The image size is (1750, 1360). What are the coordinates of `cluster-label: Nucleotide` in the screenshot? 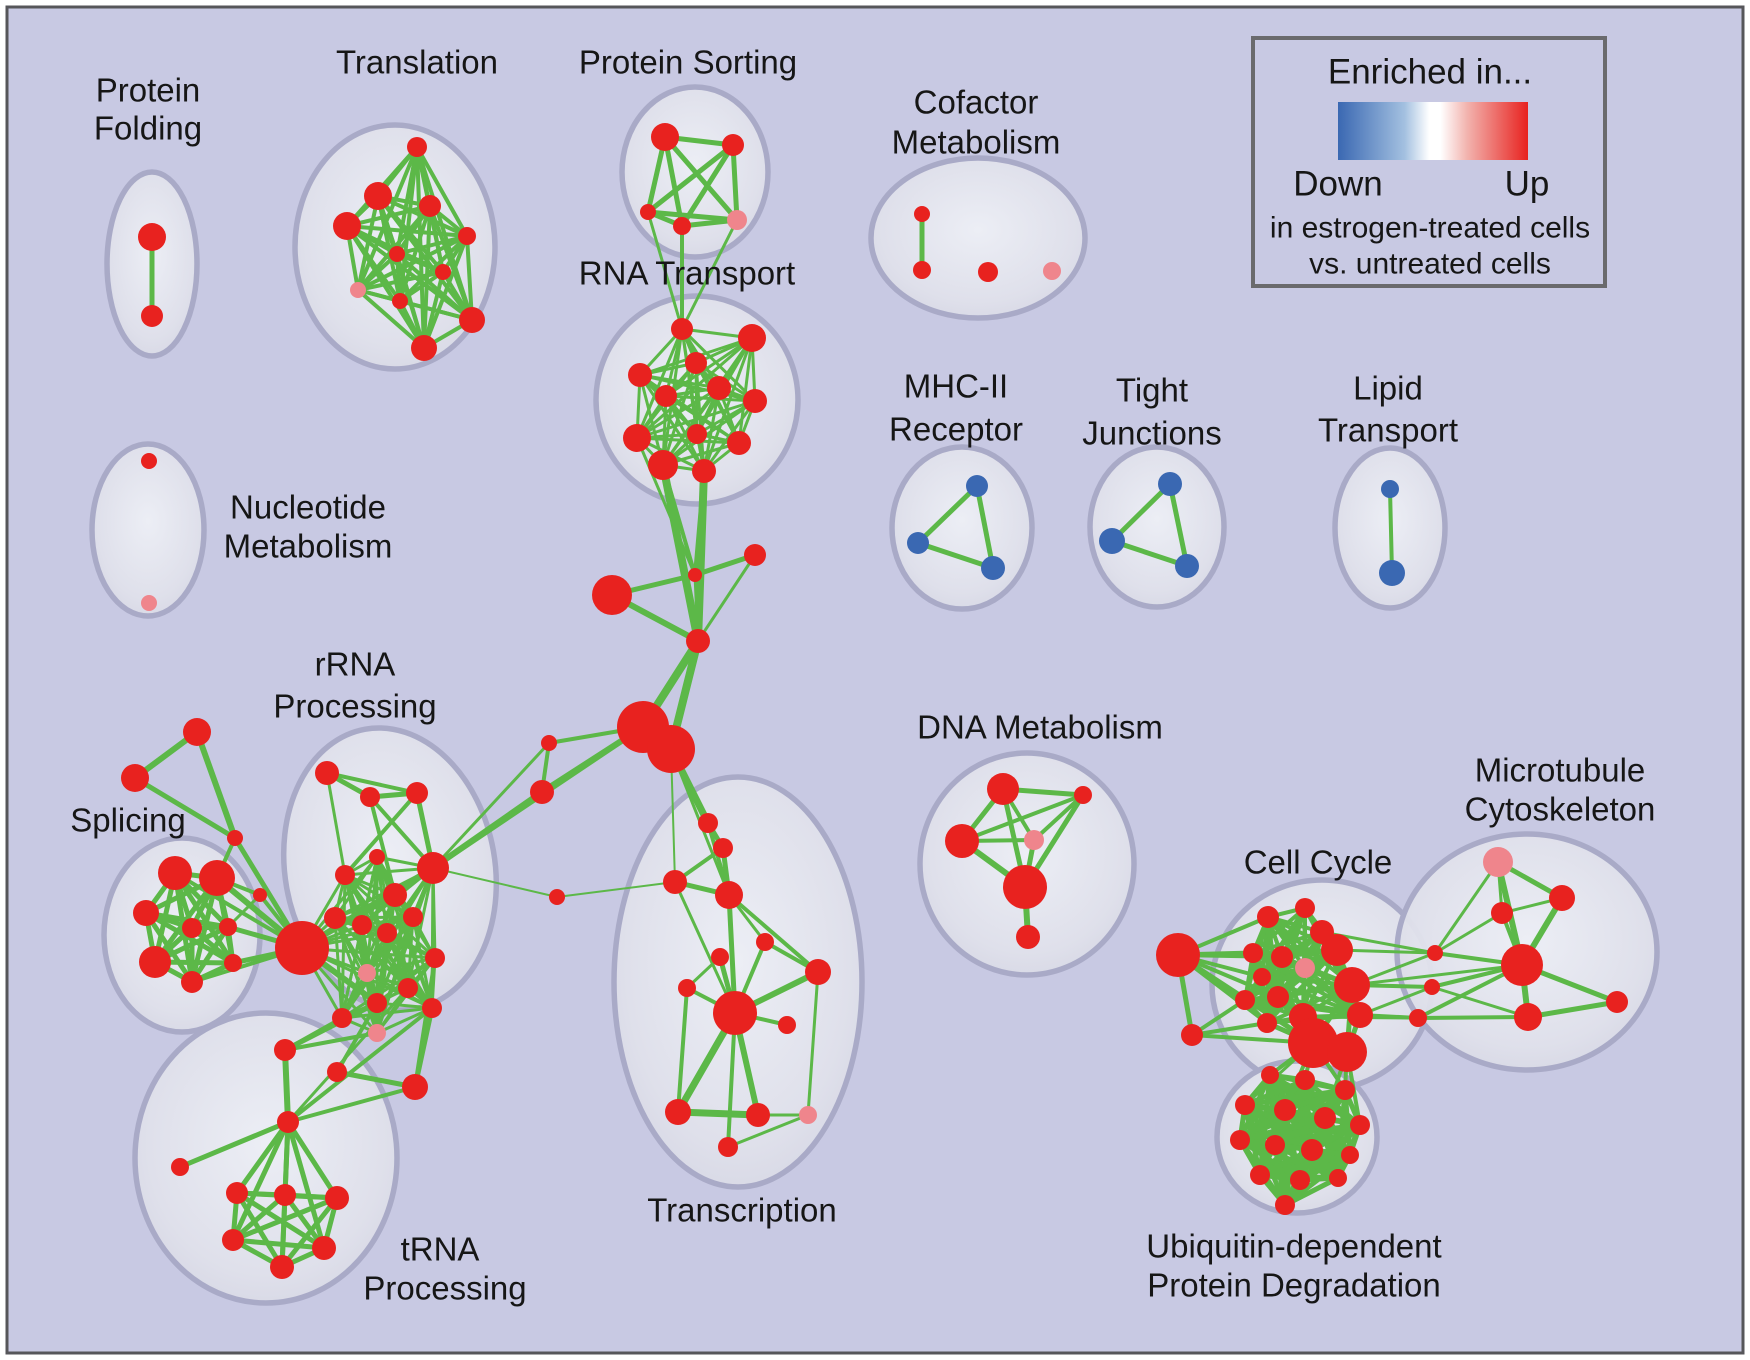 It's located at (308, 507).